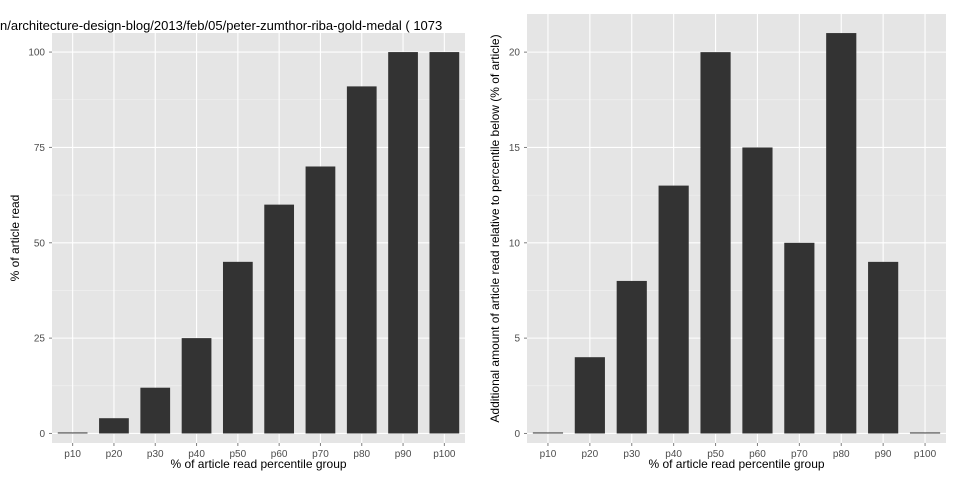  I want to click on y-tick-label: 75, so click(40, 148).